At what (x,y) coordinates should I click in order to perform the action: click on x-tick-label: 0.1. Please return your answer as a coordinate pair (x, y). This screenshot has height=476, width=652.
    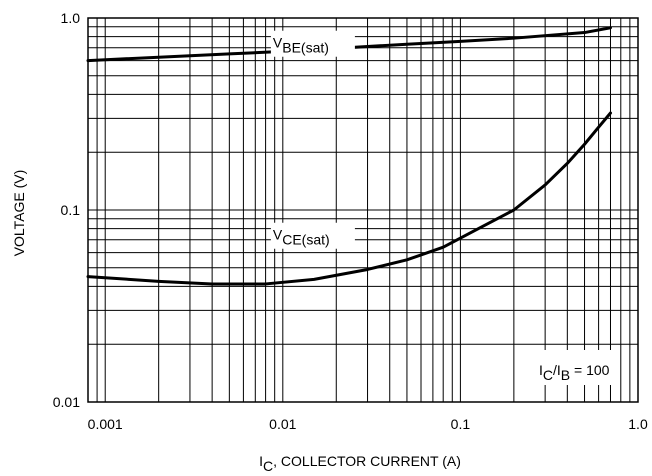
    Looking at the image, I should click on (461, 424).